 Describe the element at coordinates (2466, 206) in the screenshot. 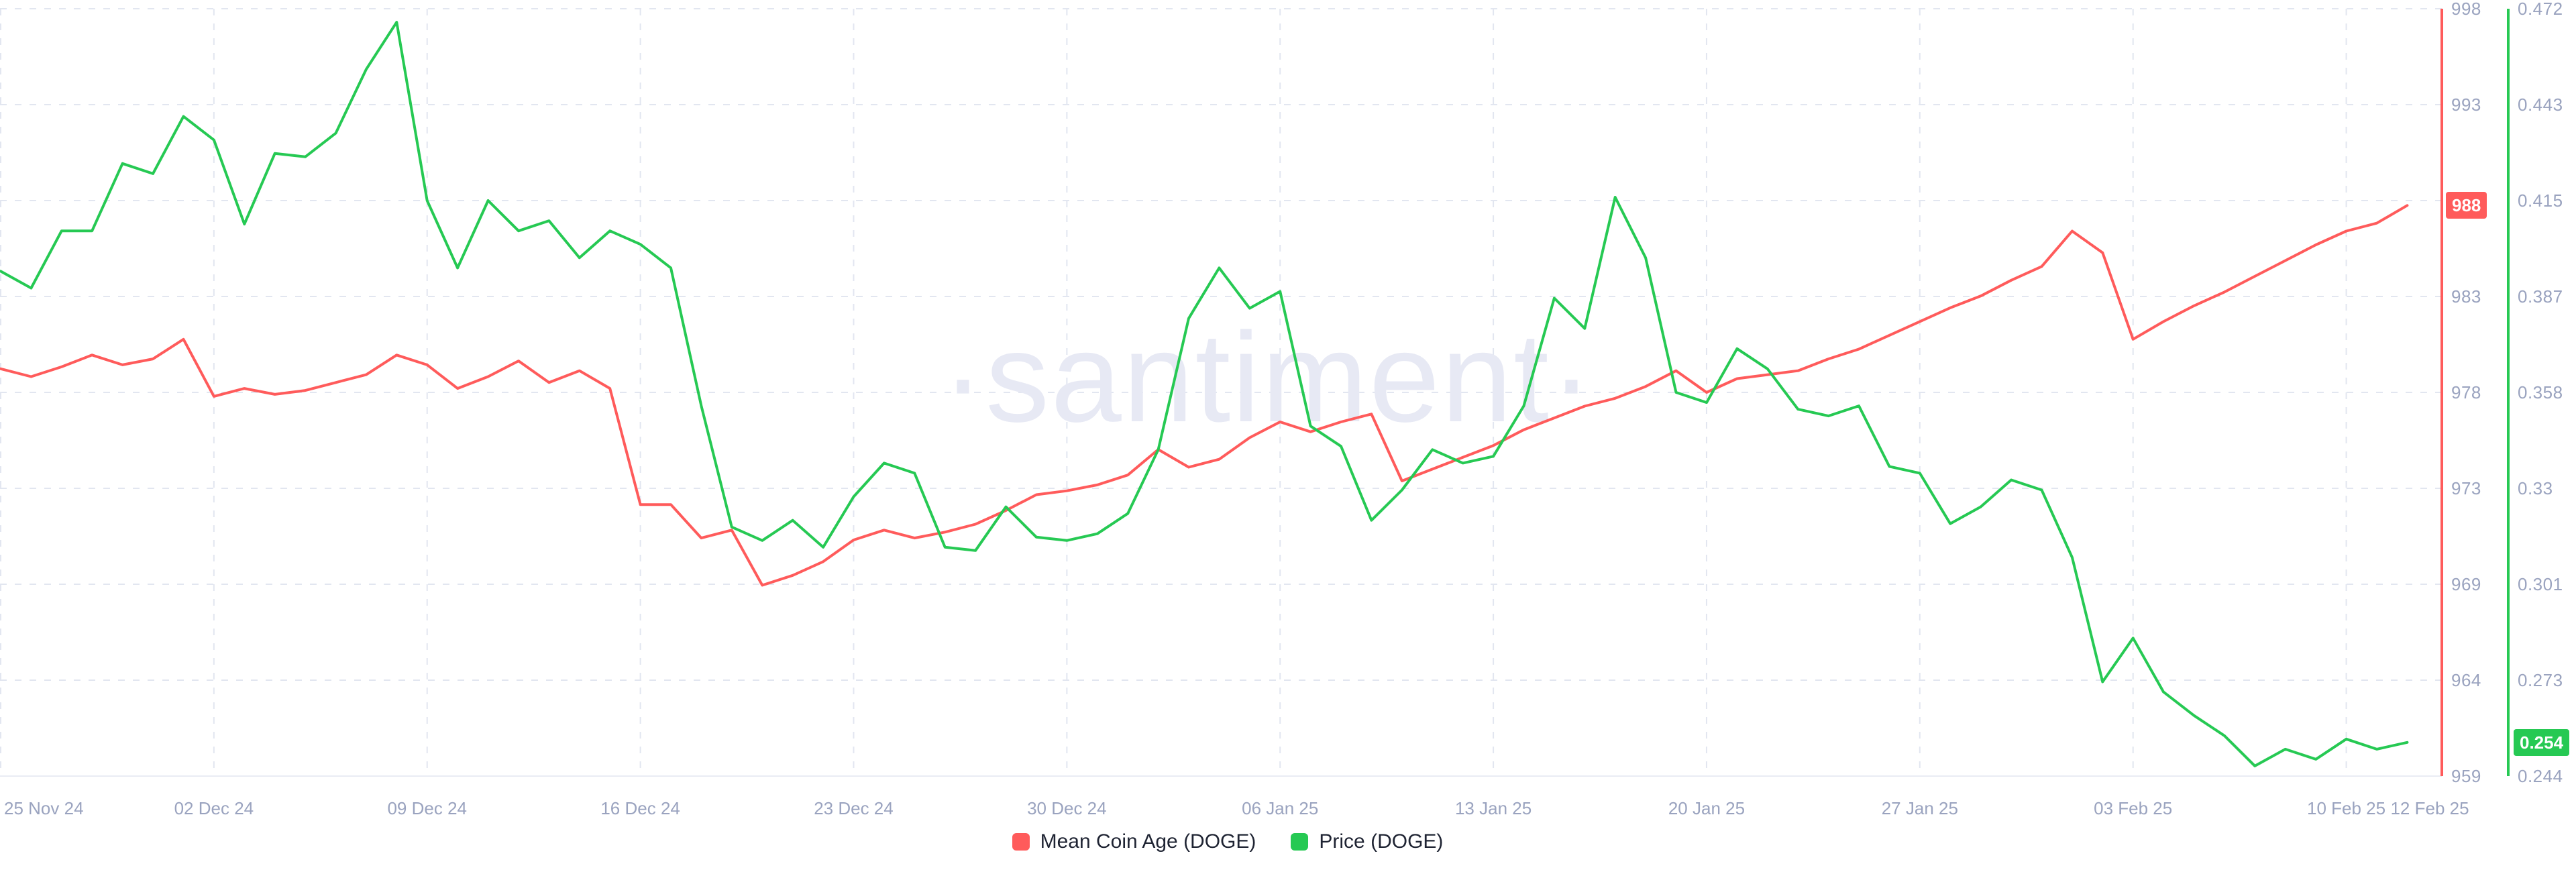

I see `mean-coin-age-current-value-badge: 988` at that location.